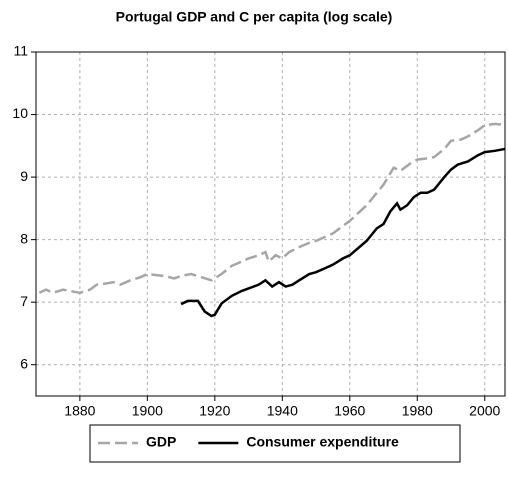 This screenshot has width=508, height=482. What do you see at coordinates (24, 301) in the screenshot?
I see `y-tick-label: 7` at bounding box center [24, 301].